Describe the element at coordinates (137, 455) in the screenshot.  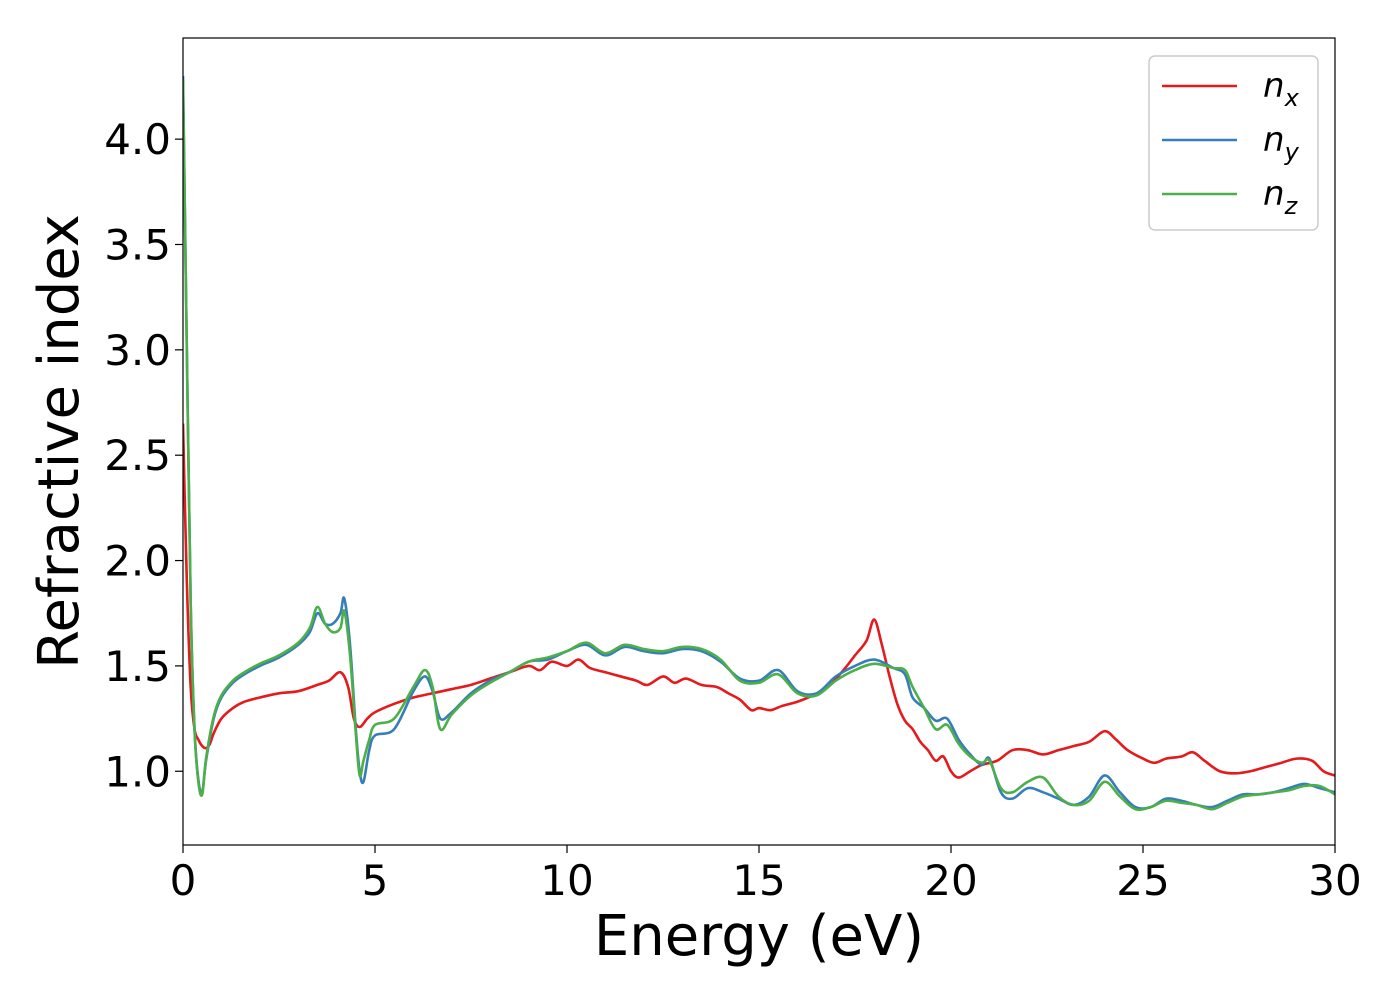
I see `y-tick-label: 2.5` at that location.